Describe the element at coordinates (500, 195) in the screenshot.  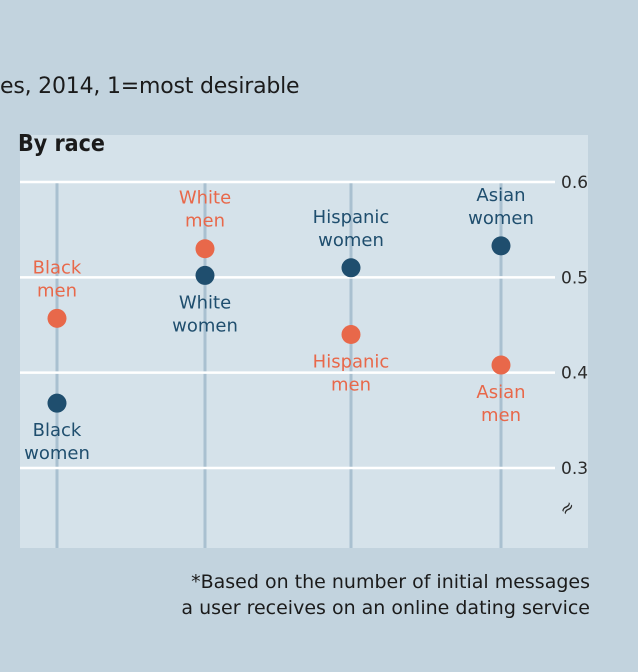
I see `label-asian-women: Asian` at that location.